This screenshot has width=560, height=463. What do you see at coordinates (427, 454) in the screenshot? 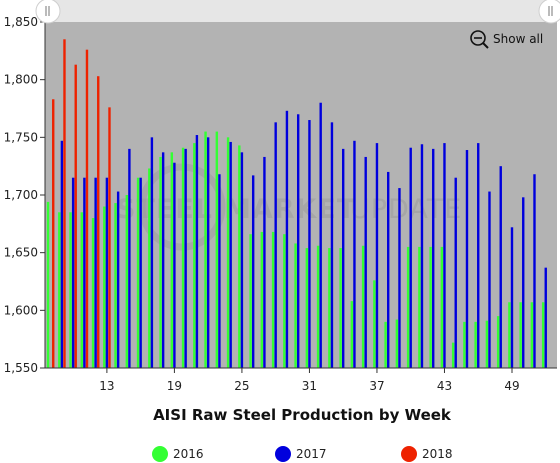
I see `legend-item-2018: 2018` at bounding box center [427, 454].